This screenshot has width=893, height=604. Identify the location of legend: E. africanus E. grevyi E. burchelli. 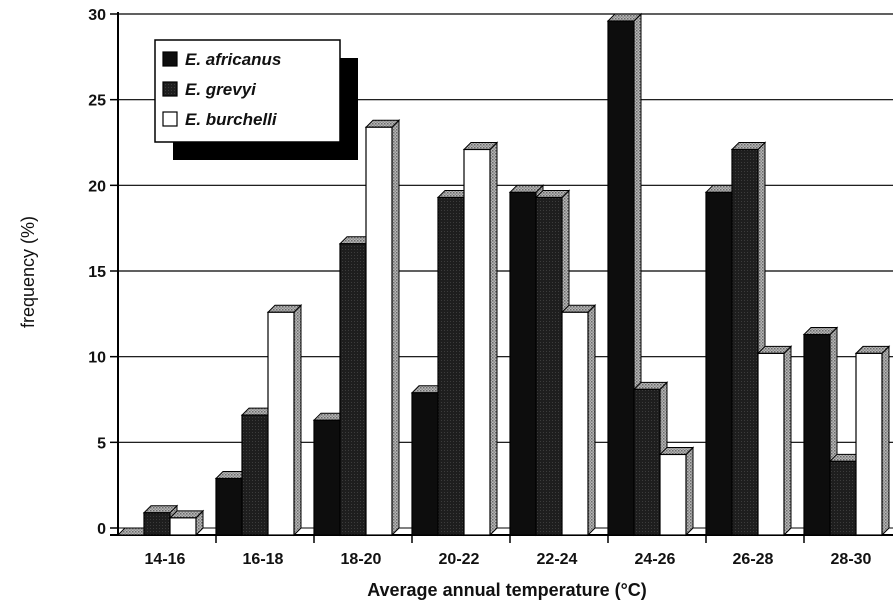
(256, 99).